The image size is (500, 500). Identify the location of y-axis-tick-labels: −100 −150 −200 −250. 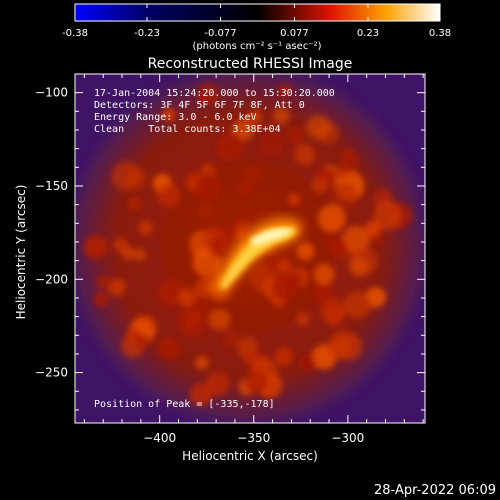
(51, 233).